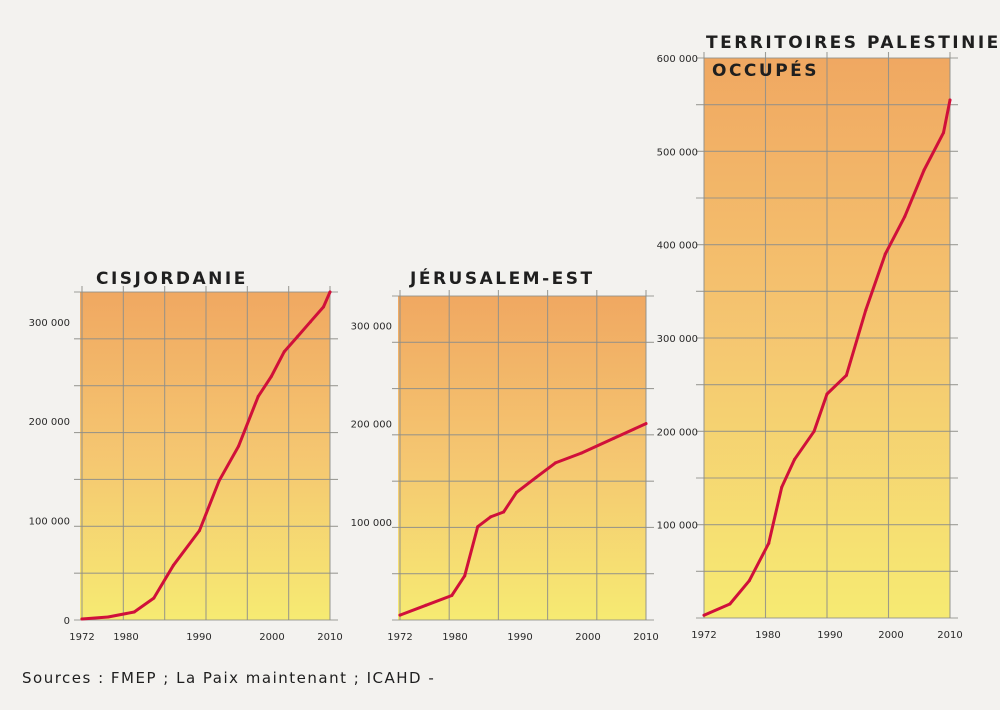 This screenshot has height=710, width=1000. Describe the element at coordinates (67, 621) in the screenshot. I see `y-tick-label: 0` at that location.